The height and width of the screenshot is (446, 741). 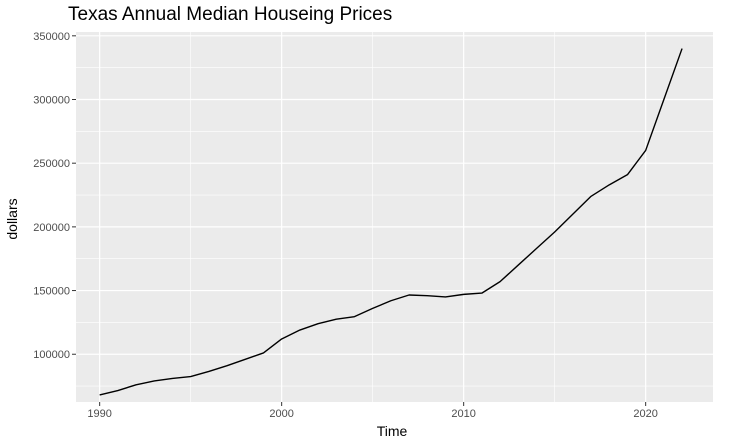 I want to click on y-tick-label: 250000, so click(x=51, y=164).